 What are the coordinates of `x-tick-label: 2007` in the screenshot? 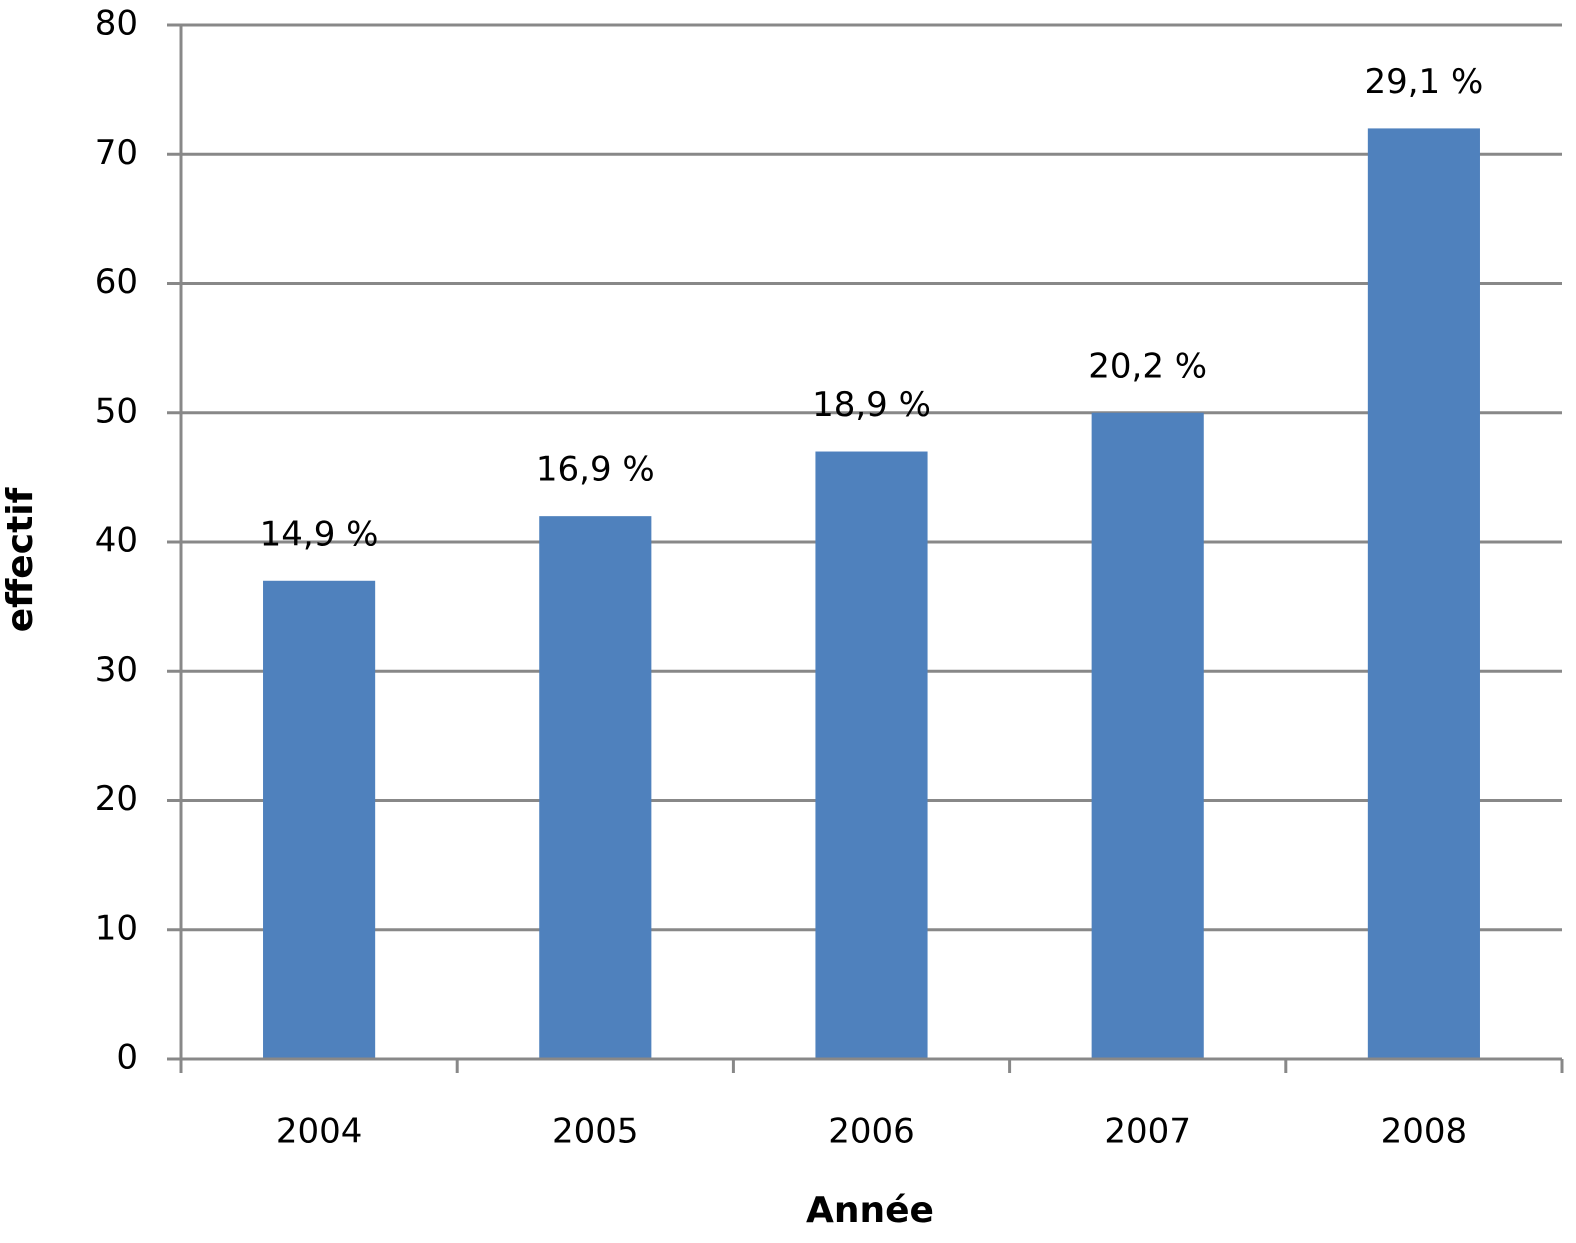 It's located at (1147, 1132).